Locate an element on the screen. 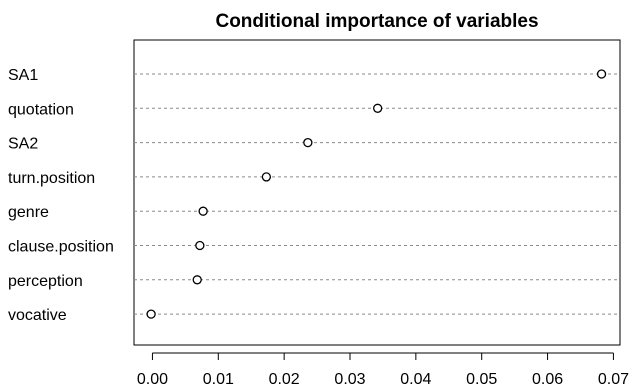 This screenshot has width=632, height=391. x-axis-ticks is located at coordinates (382, 356).